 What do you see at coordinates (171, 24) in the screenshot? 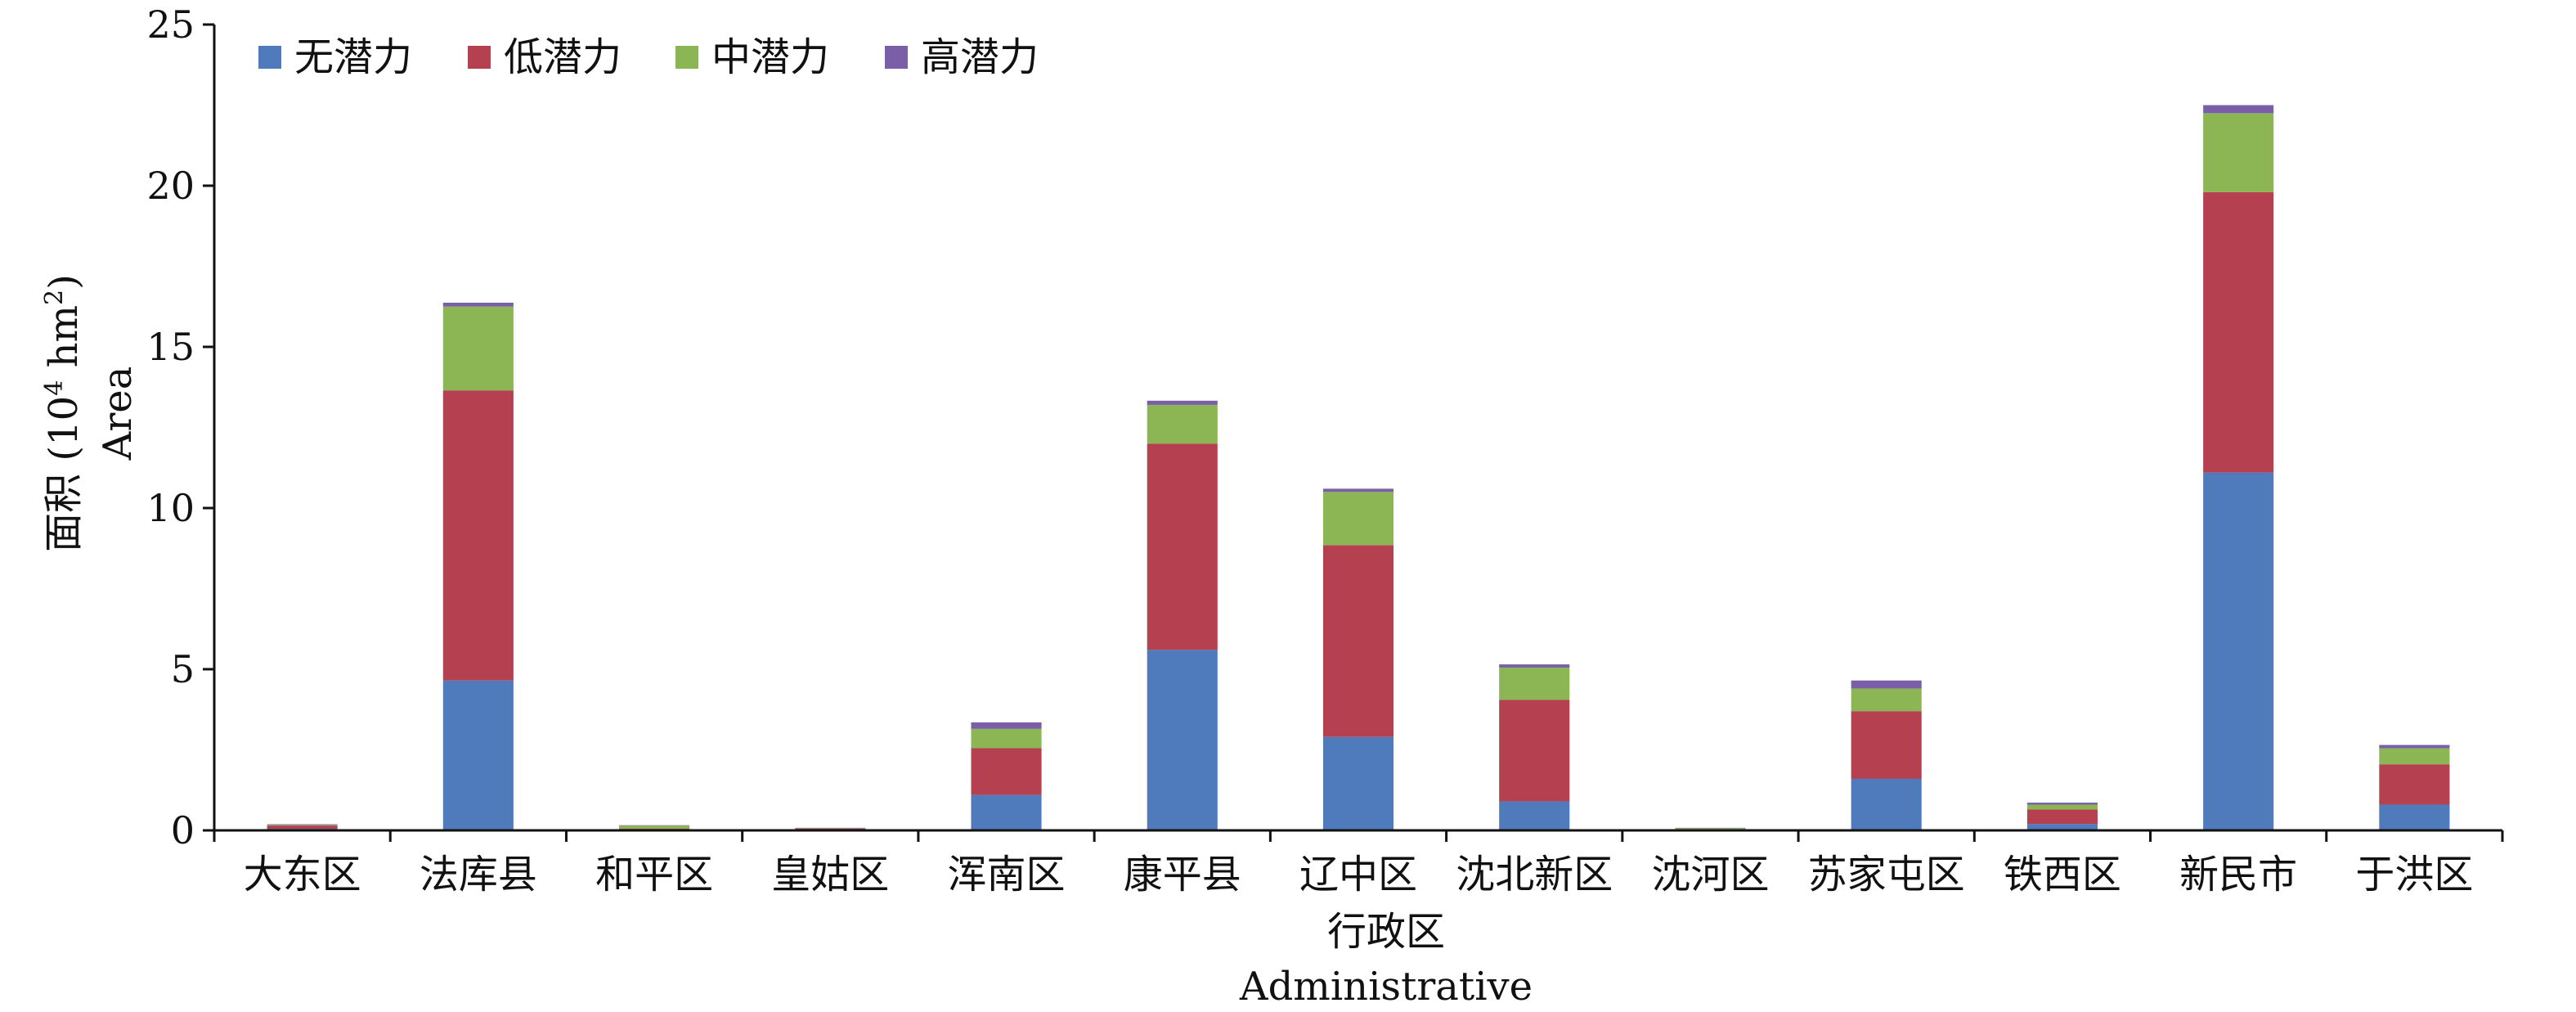
I see `y-tick-label: 25` at bounding box center [171, 24].